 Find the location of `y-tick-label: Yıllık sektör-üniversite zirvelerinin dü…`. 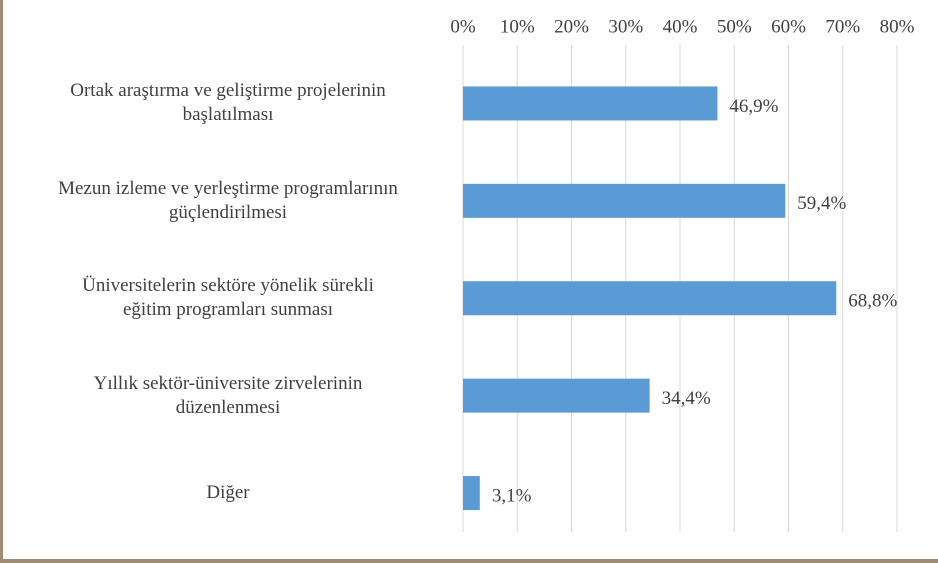

y-tick-label: Yıllık sektör-üniversite zirvelerinin dü… is located at coordinates (228, 395).